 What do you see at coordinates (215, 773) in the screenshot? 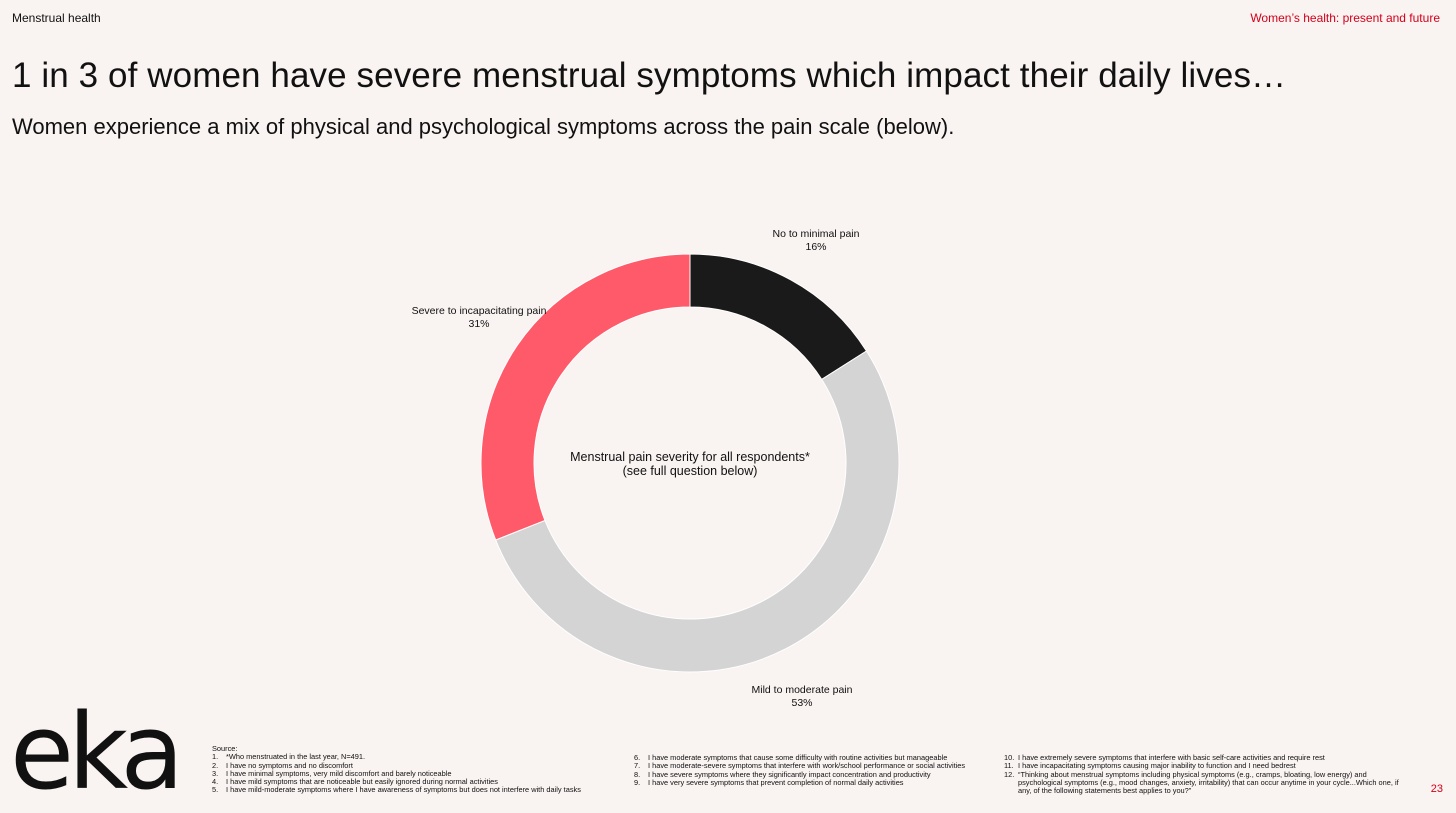
I see `footnote-number: 3.` at bounding box center [215, 773].